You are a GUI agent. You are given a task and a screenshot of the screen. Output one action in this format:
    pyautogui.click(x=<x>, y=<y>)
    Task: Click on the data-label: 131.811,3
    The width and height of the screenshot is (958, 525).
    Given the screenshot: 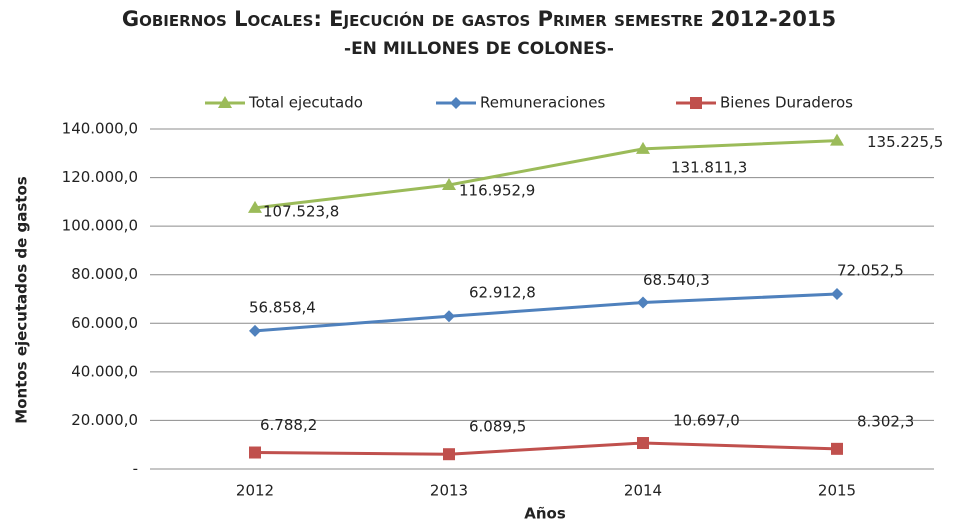 What is the action you would take?
    pyautogui.click(x=709, y=167)
    